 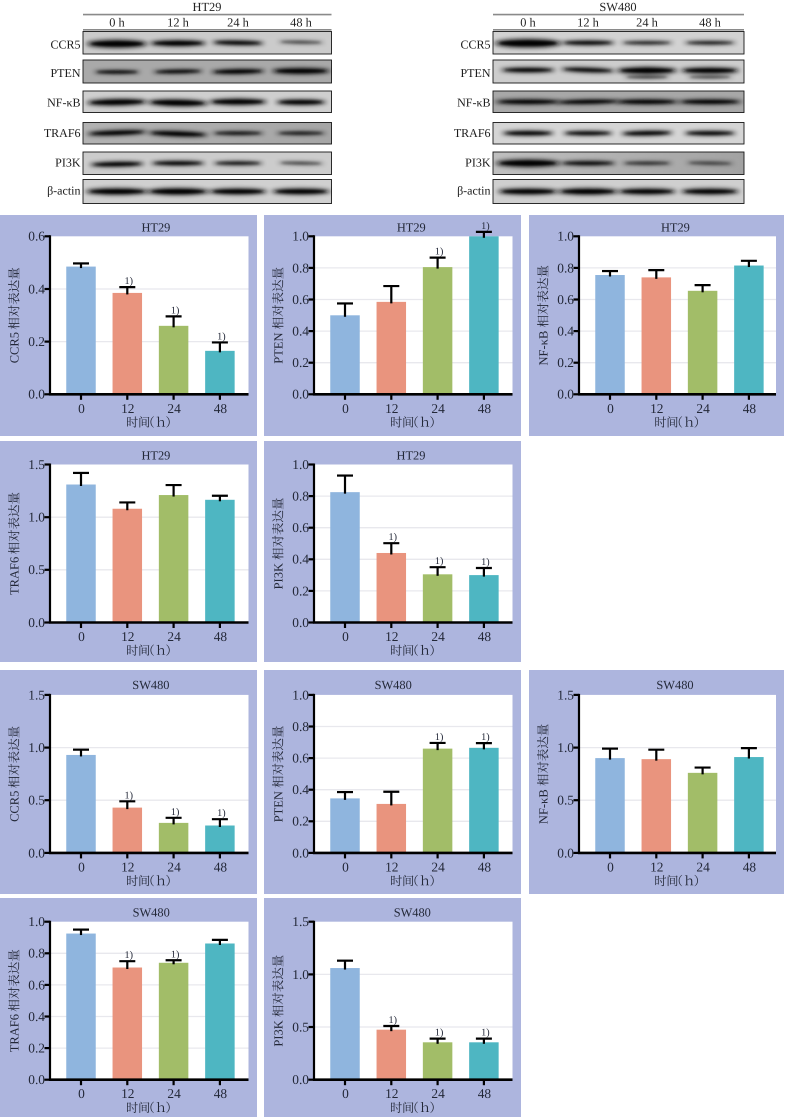 What do you see at coordinates (36, 800) in the screenshot?
I see `svg-text: 0.5` at bounding box center [36, 800].